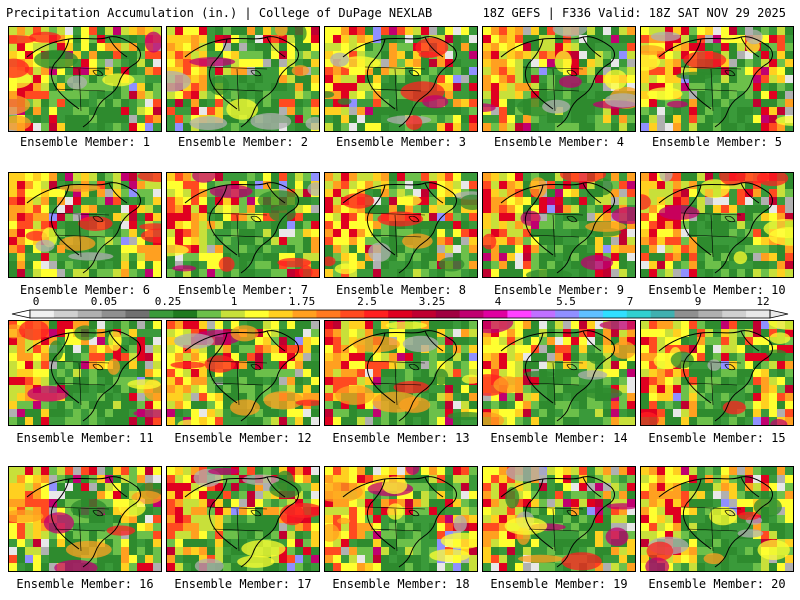  I want to click on ensemble-member-label: Ensemble Member: 20, so click(717, 584).